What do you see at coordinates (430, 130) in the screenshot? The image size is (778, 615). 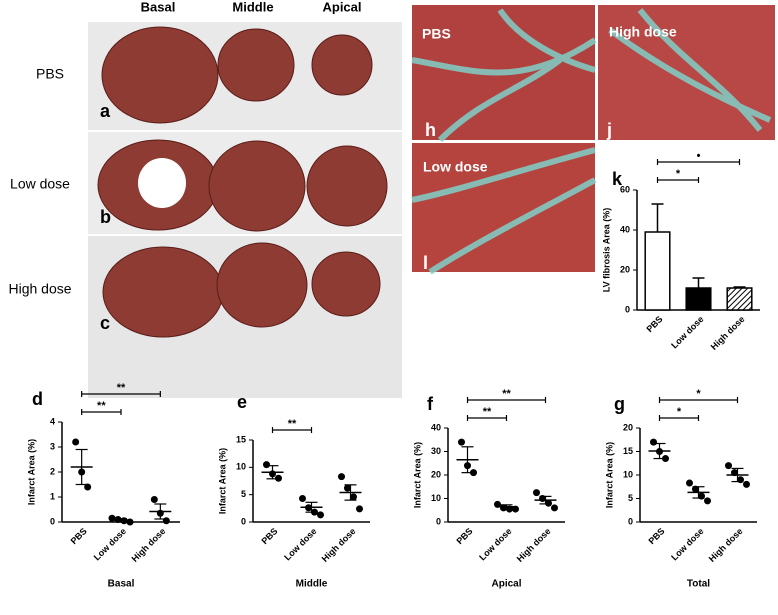 I see `panel-letter: h` at bounding box center [430, 130].